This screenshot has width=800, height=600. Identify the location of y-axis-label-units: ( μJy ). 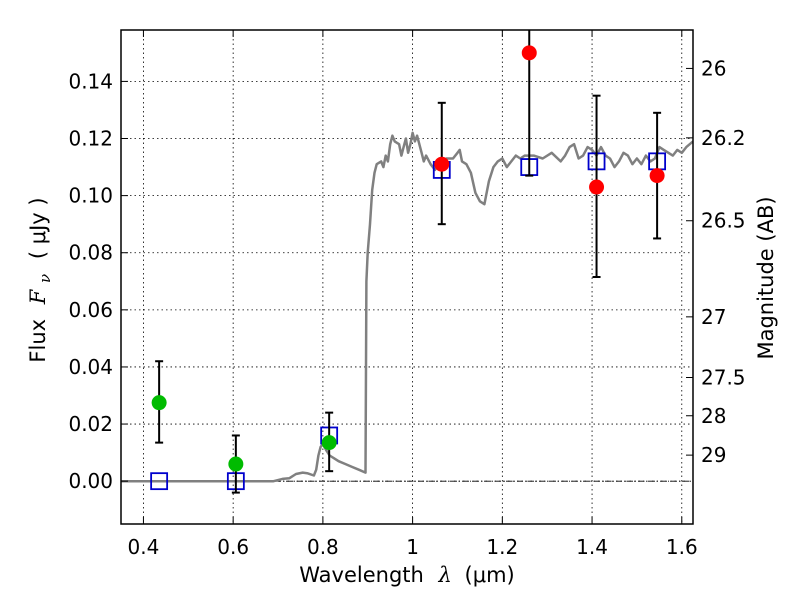
(38, 228).